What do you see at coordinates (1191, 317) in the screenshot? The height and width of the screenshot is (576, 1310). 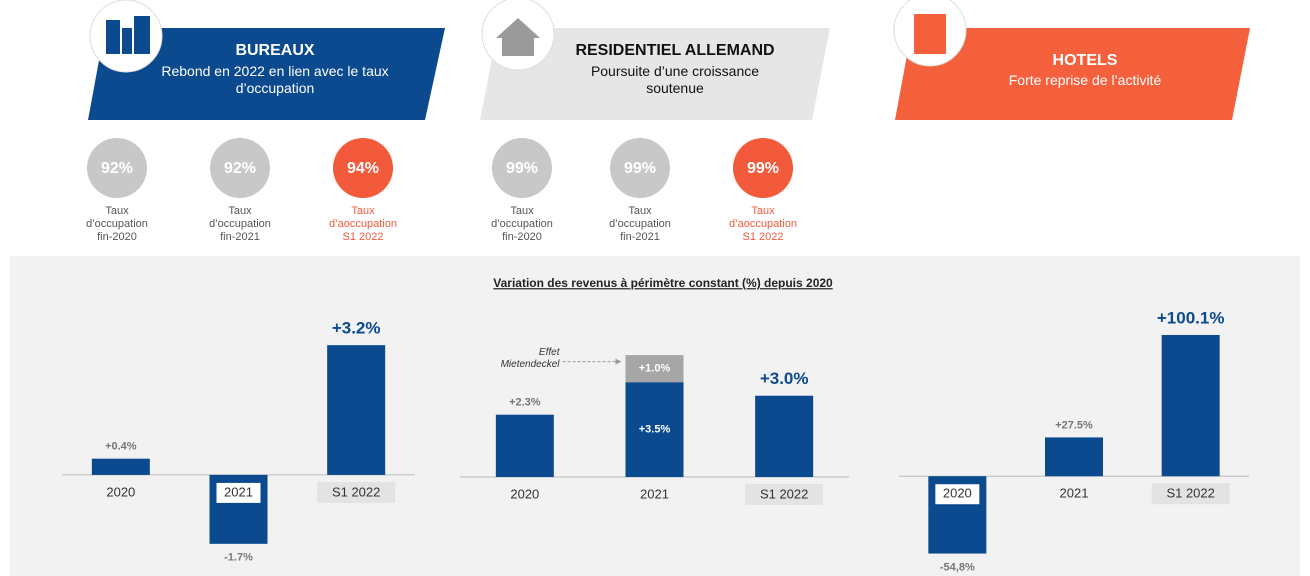 I see `value-label: +100.1%` at bounding box center [1191, 317].